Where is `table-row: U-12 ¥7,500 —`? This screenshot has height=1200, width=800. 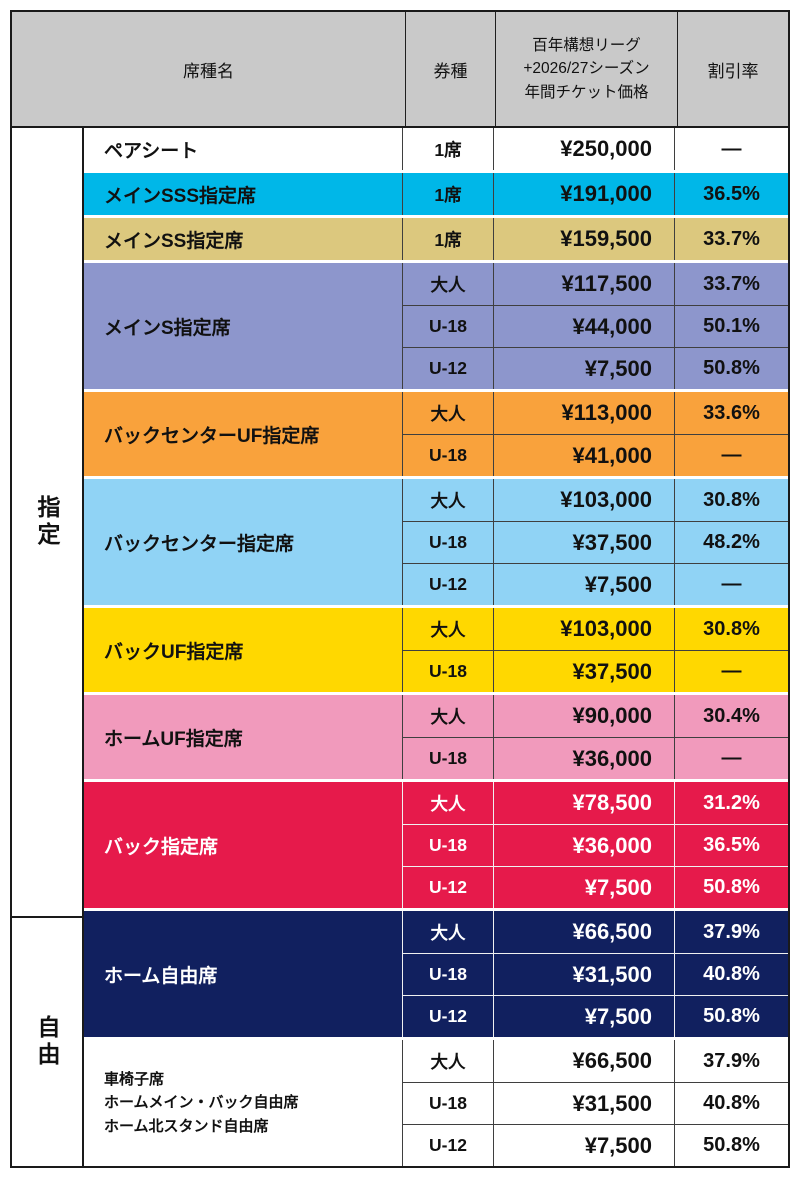
table-row: U-12 ¥7,500 — is located at coordinates (595, 584).